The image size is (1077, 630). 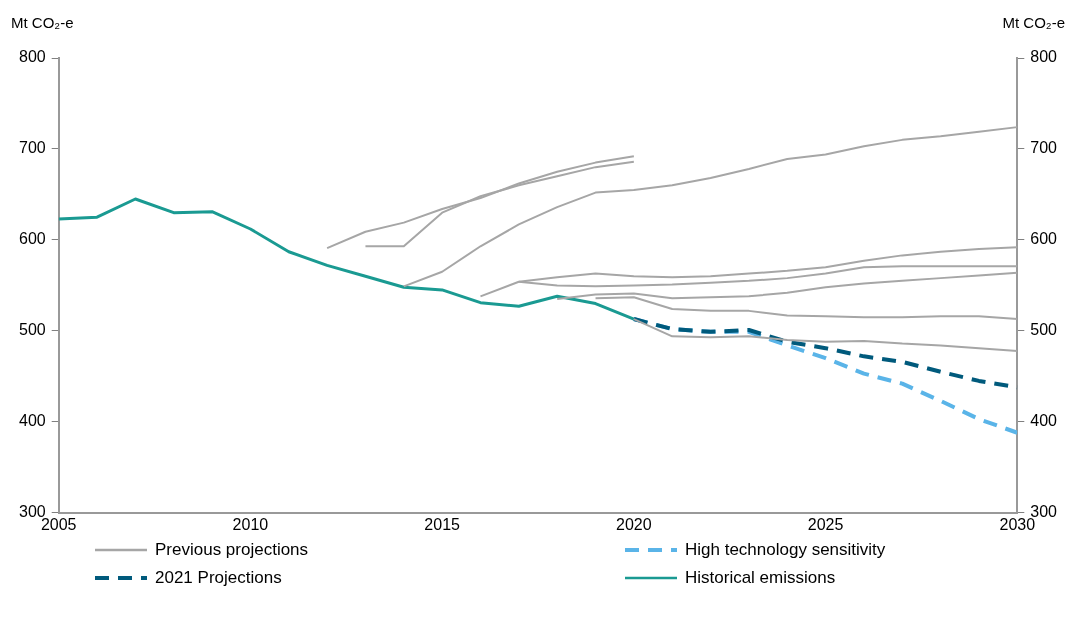 What do you see at coordinates (32, 57) in the screenshot?
I see `y-tick-label: 800` at bounding box center [32, 57].